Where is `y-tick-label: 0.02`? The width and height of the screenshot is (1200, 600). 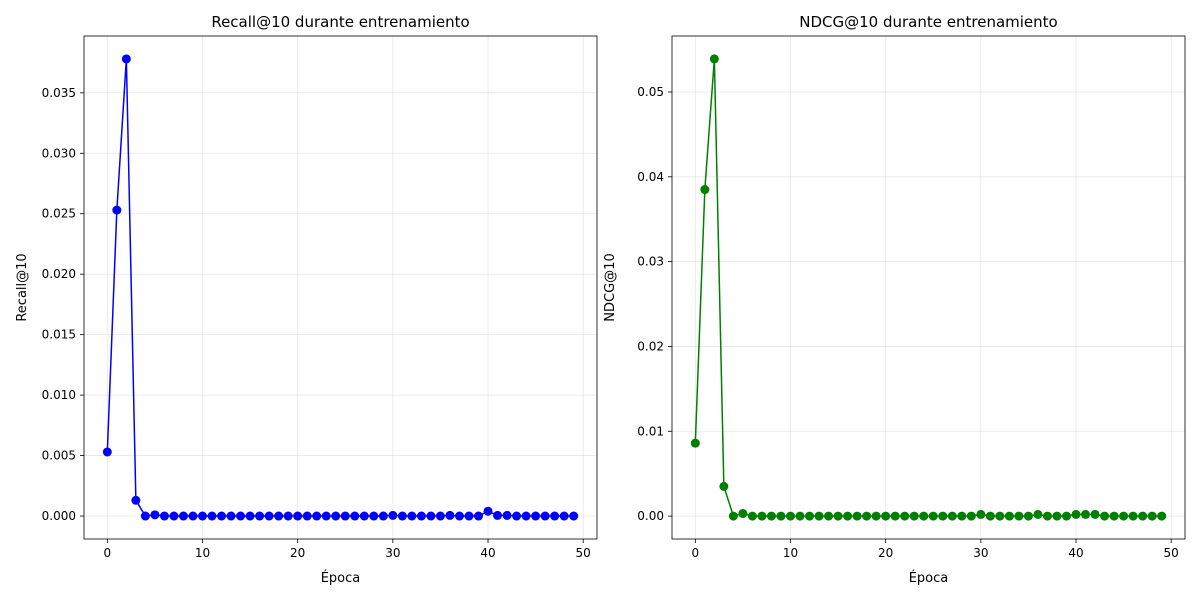
y-tick-label: 0.02 is located at coordinates (650, 346).